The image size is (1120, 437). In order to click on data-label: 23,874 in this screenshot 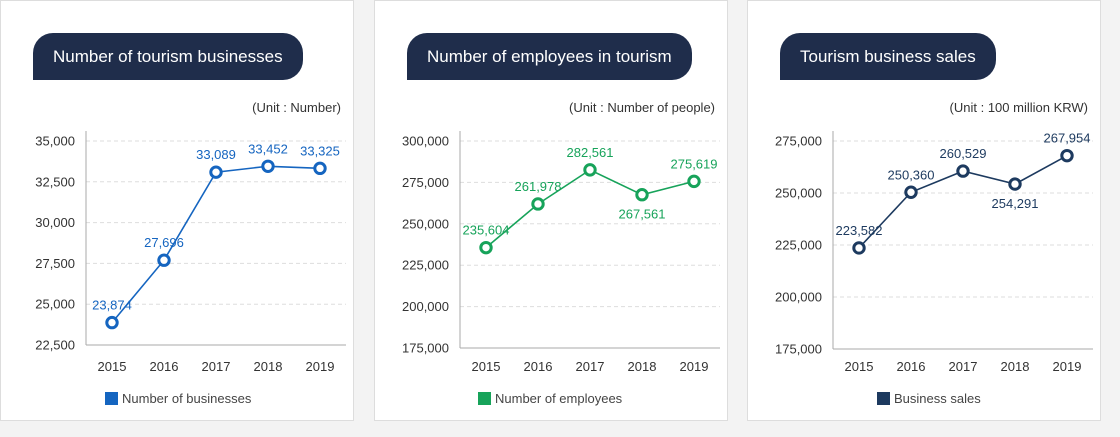, I will do `click(112, 305)`.